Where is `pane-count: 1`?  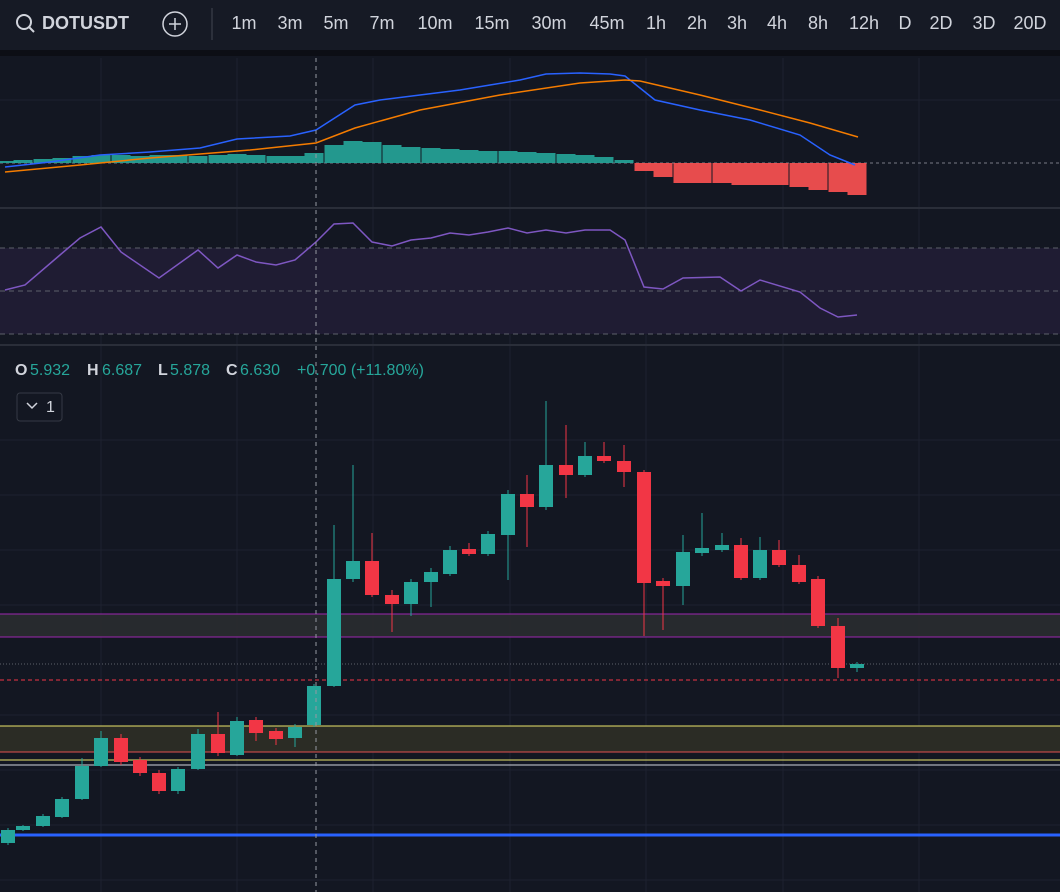 pane-count: 1 is located at coordinates (50, 407).